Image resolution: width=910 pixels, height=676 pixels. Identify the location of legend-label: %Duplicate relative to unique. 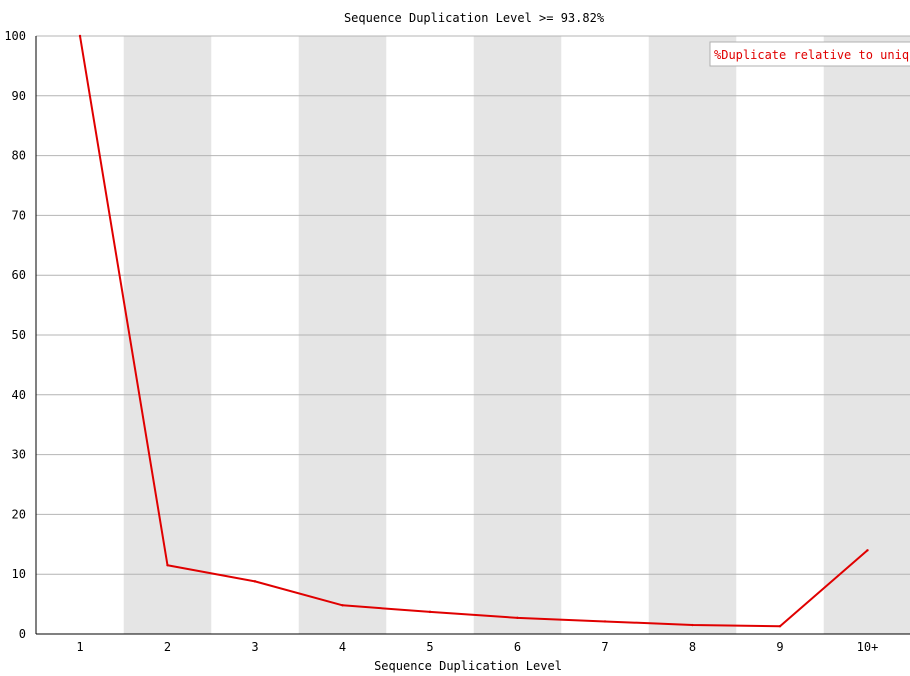
(812, 55).